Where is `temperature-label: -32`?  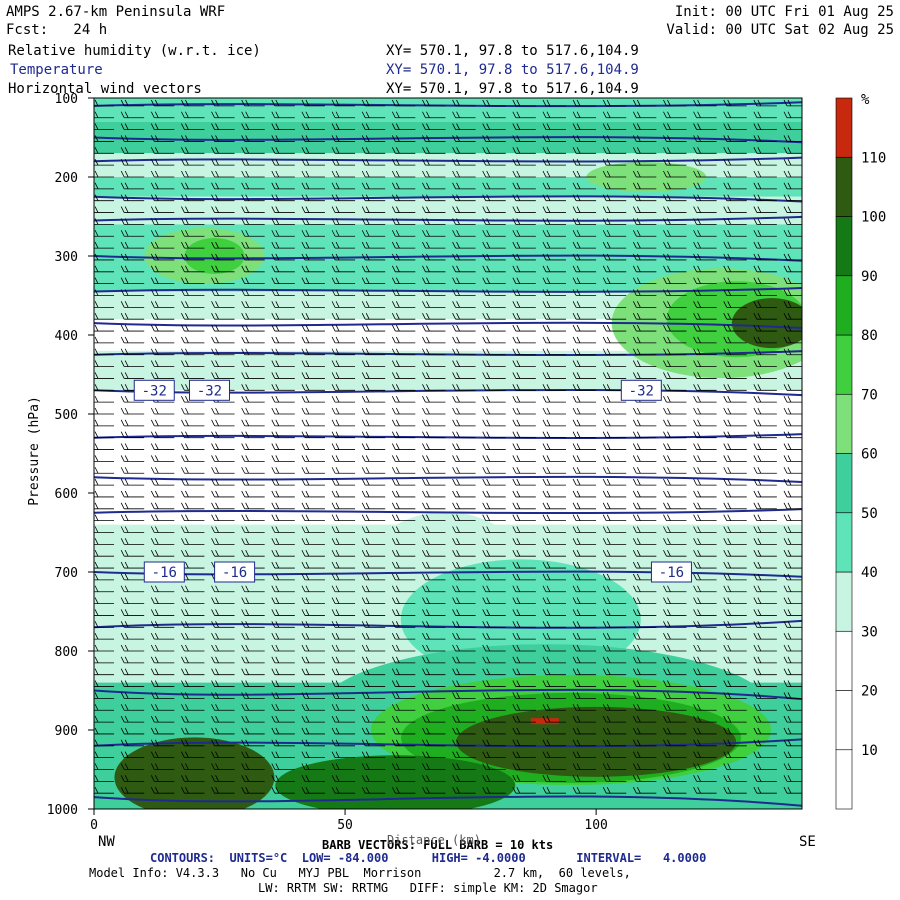
temperature-label: -32 is located at coordinates (641, 391).